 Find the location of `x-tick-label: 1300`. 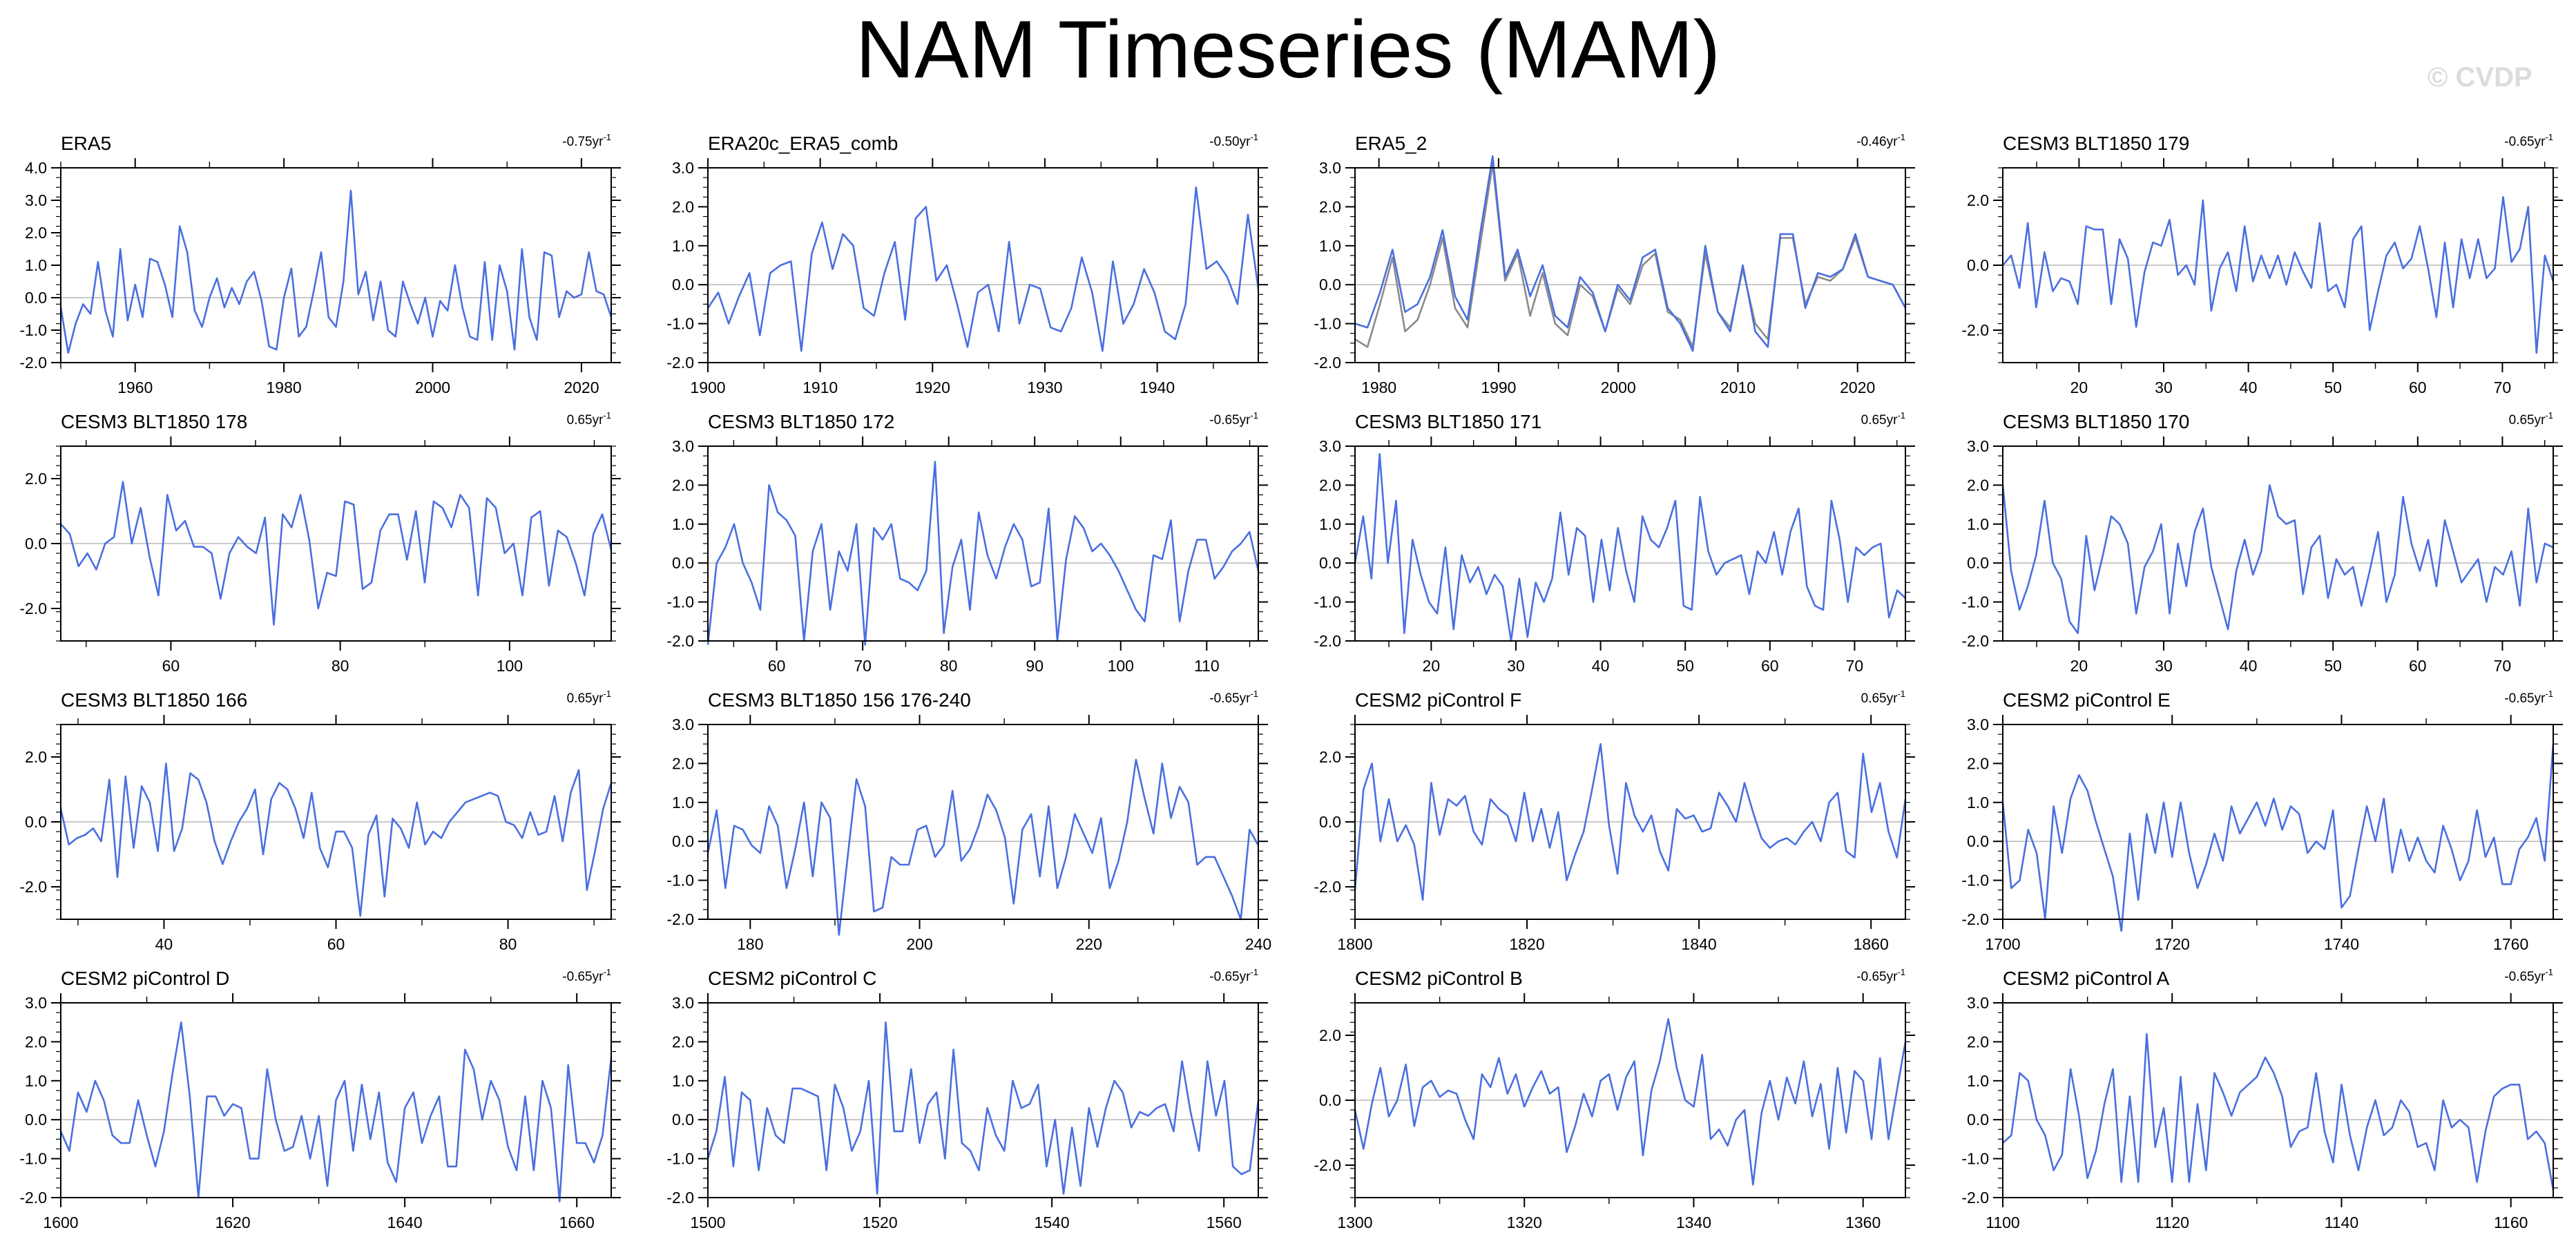

x-tick-label: 1300 is located at coordinates (1354, 1222).